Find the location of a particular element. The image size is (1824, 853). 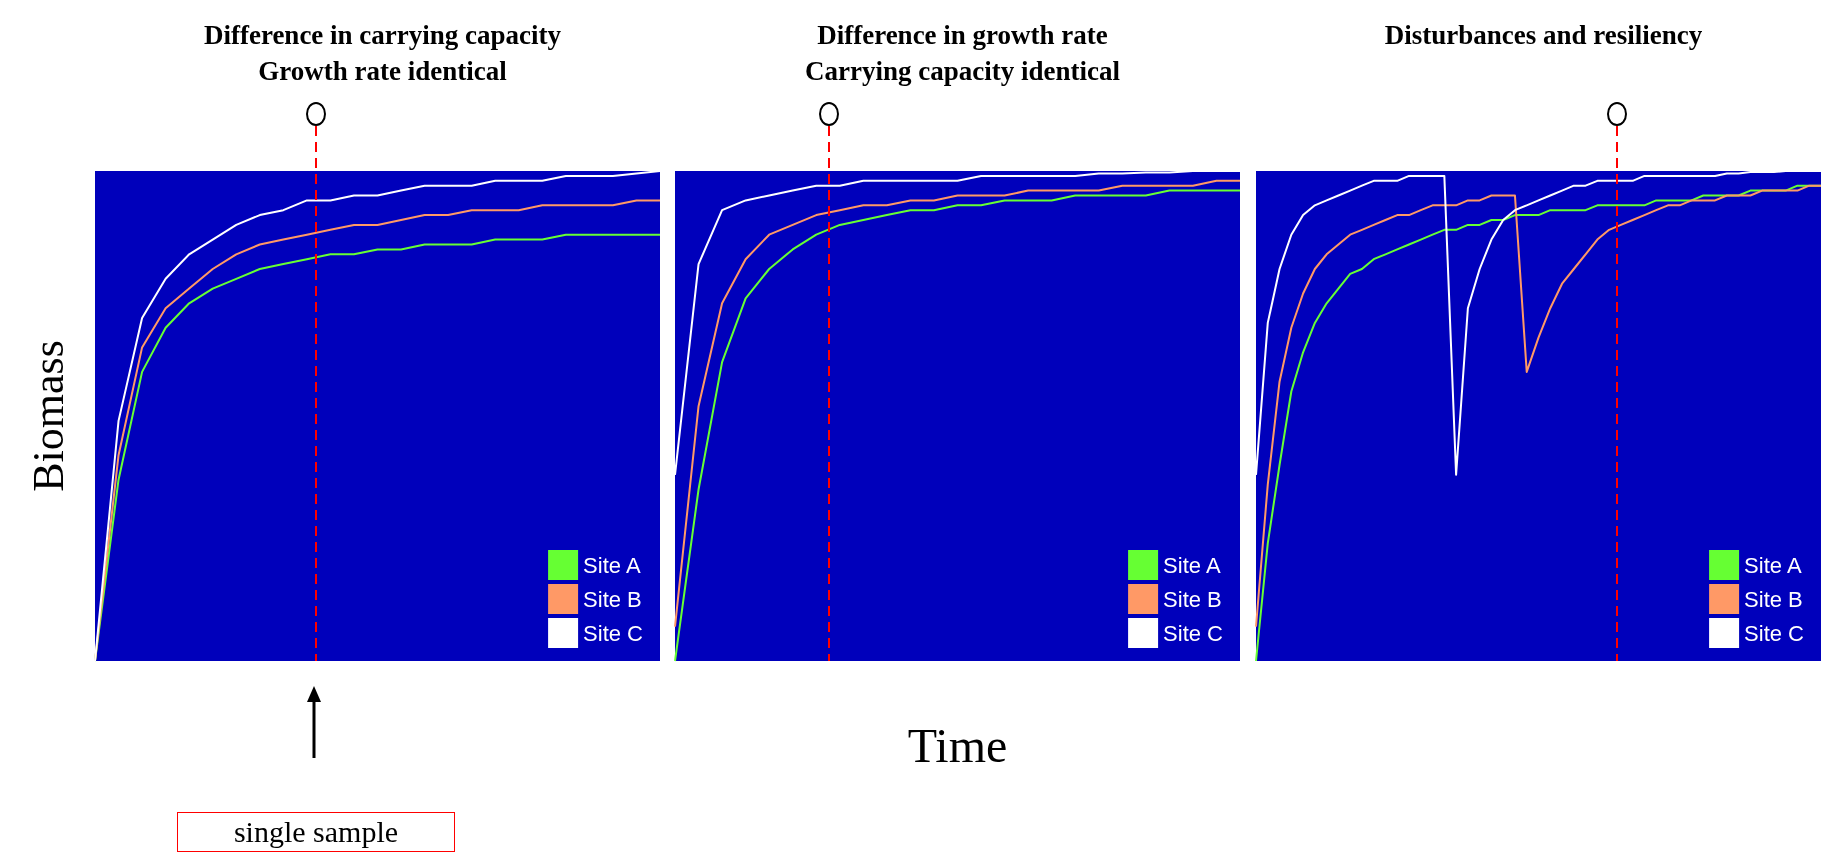

chart-title: Difference in carrying capacity Growth rate identical is located at coordinates (382, 53).